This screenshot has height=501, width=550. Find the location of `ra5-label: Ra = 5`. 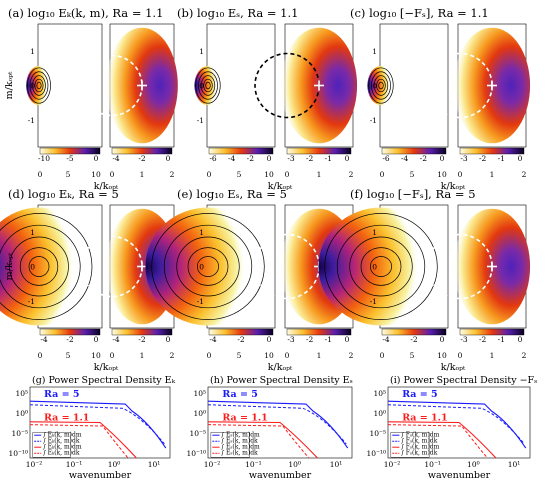

ra5-label: Ra = 5 is located at coordinates (61, 394).